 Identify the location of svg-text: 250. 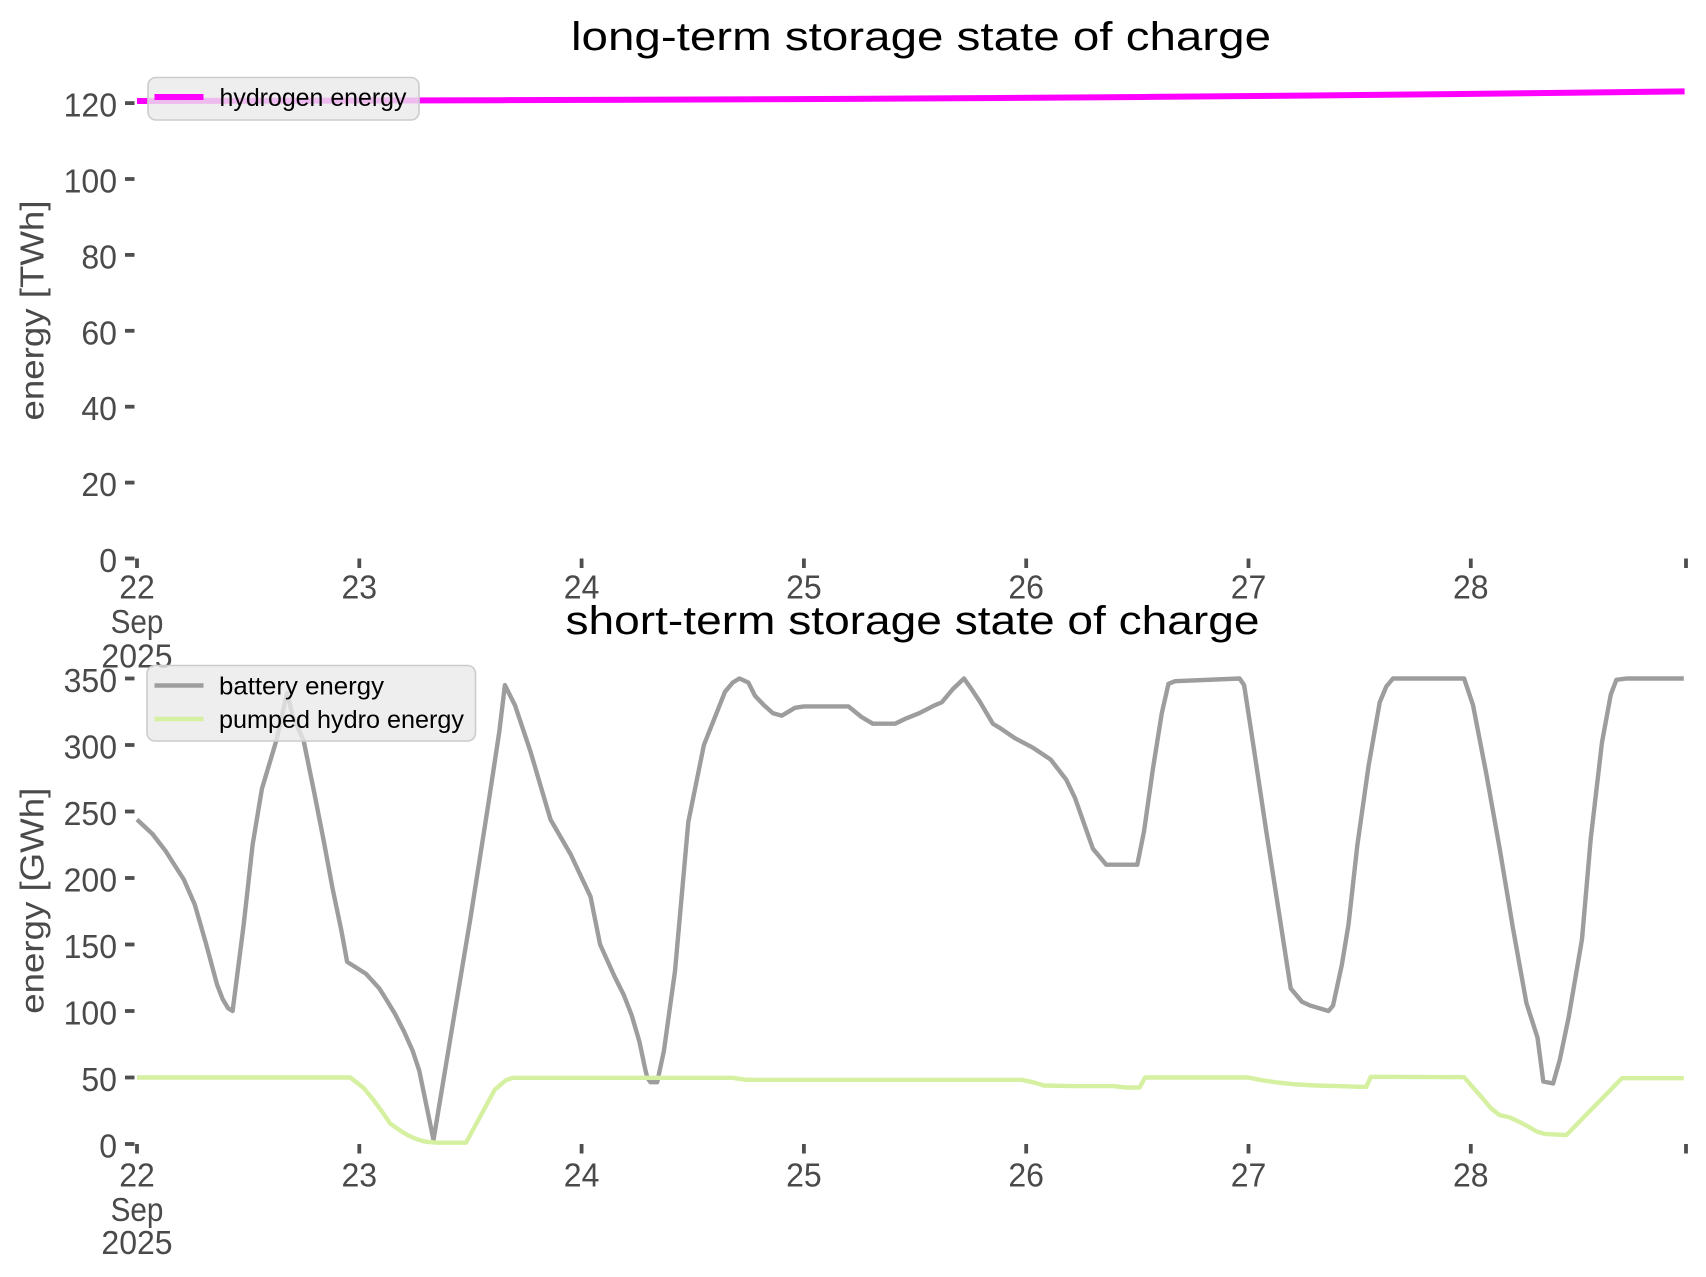
(90, 813).